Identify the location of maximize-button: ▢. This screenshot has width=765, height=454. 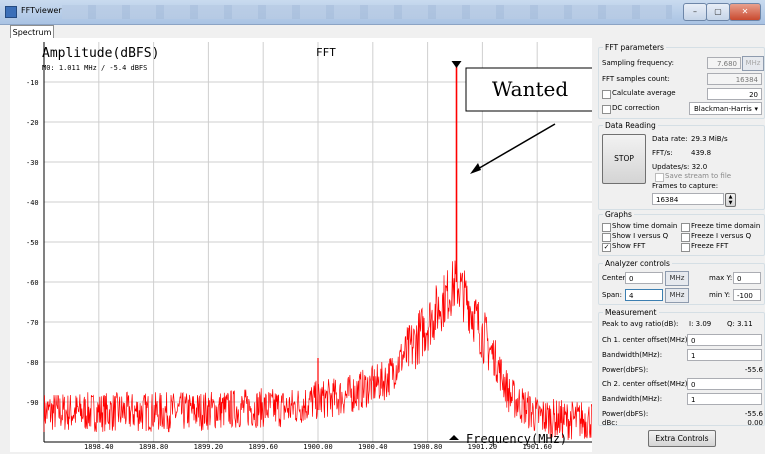
(718, 12).